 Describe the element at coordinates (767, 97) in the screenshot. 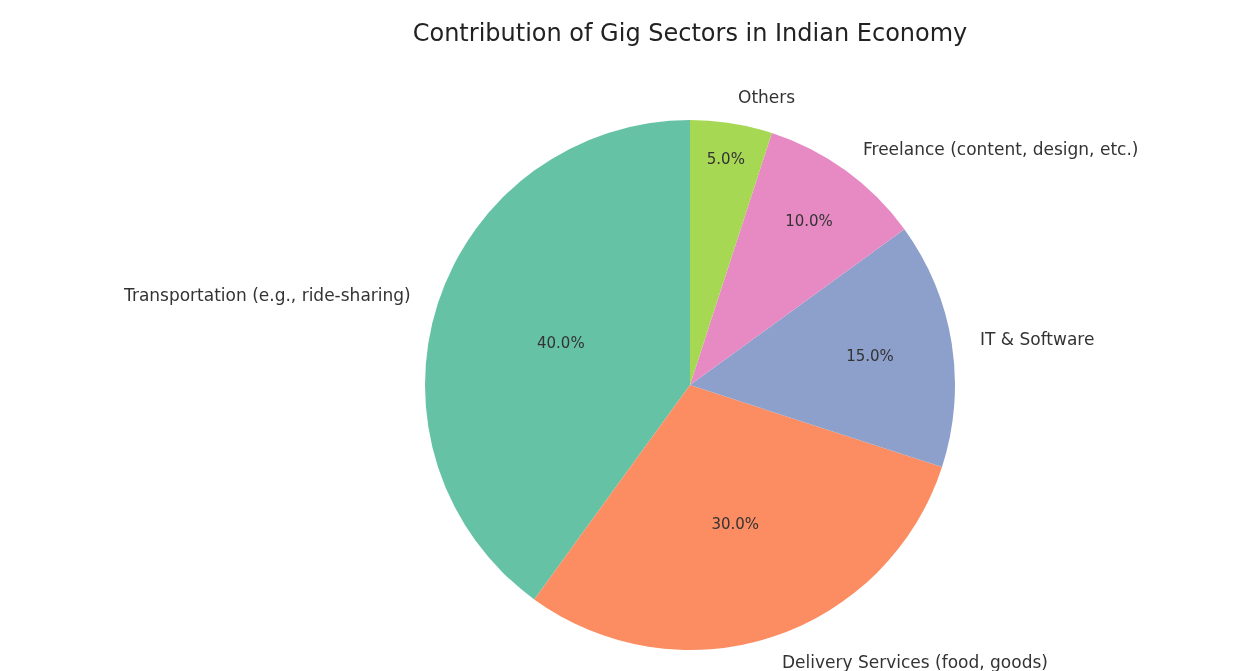

I see `slice-label: Others` at that location.